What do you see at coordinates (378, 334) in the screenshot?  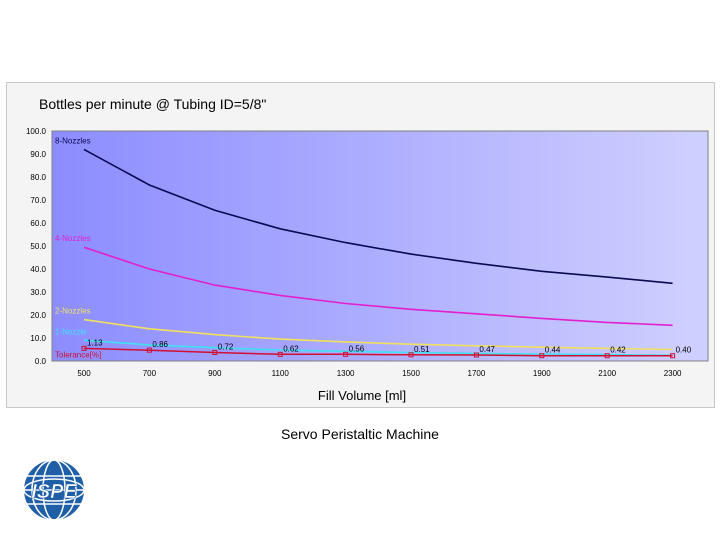 I see `series-line-2-nozzles` at bounding box center [378, 334].